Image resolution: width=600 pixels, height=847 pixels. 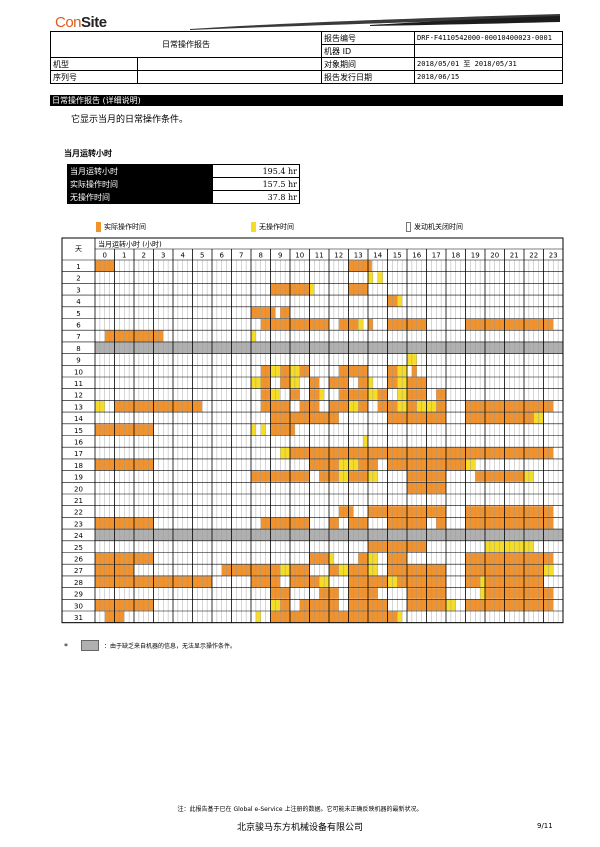 What do you see at coordinates (78, 361) in the screenshot?
I see `day-label: 9` at bounding box center [78, 361].